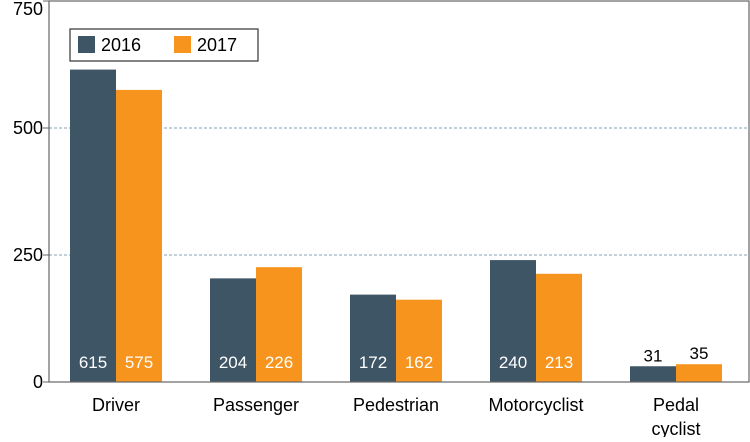 This screenshot has width=750, height=442. I want to click on data-label: 172, so click(373, 362).